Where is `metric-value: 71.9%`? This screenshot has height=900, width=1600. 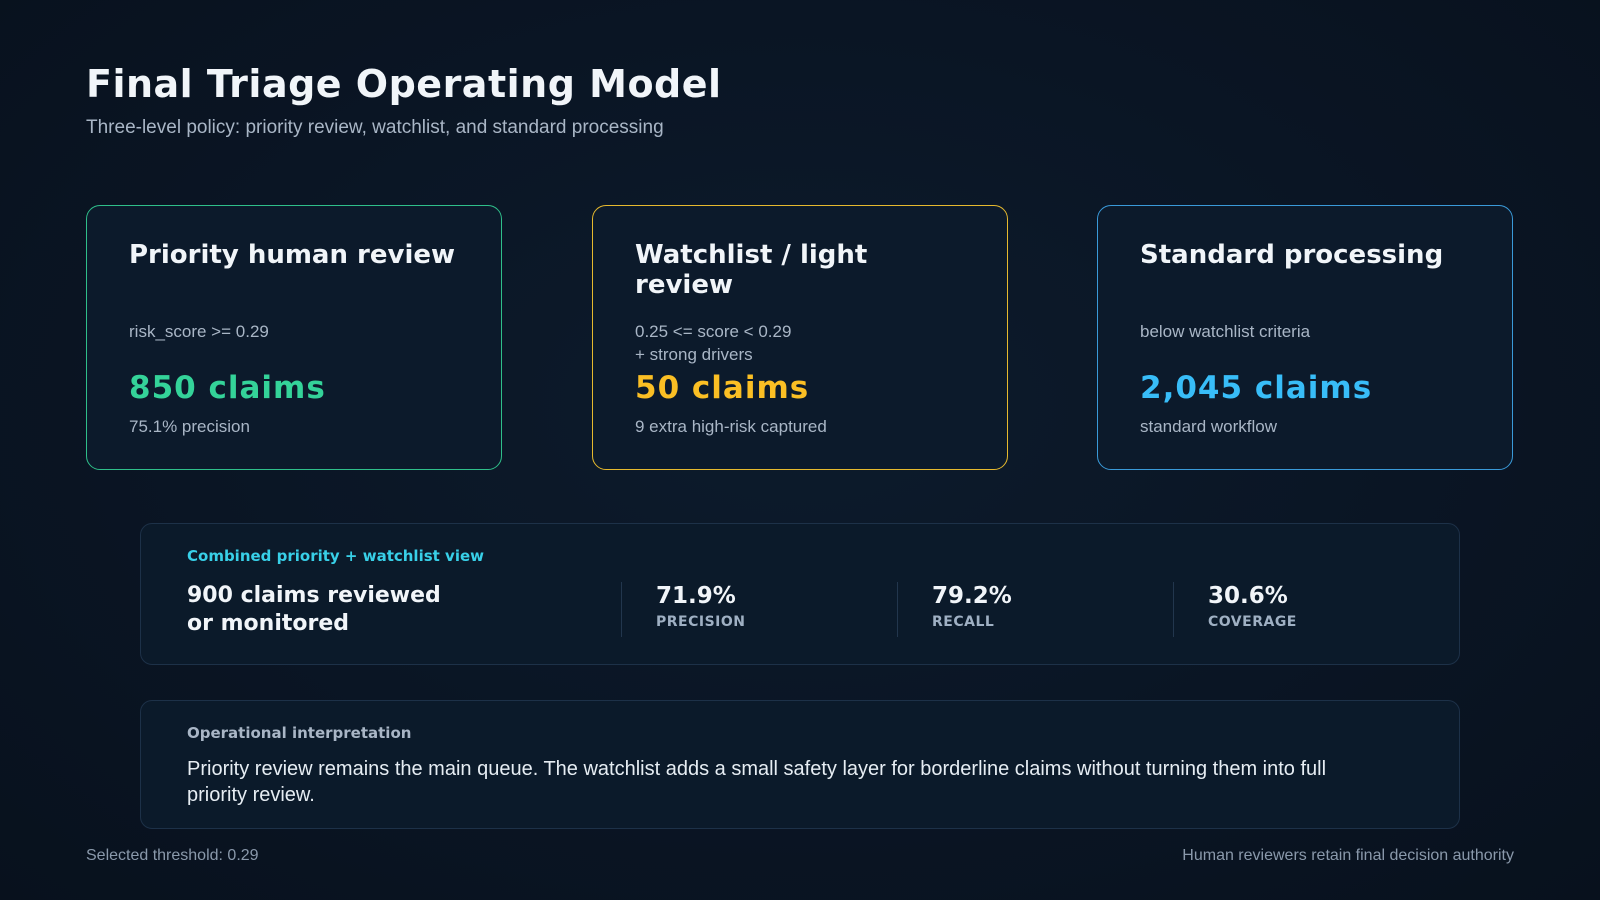 metric-value: 71.9% is located at coordinates (696, 596).